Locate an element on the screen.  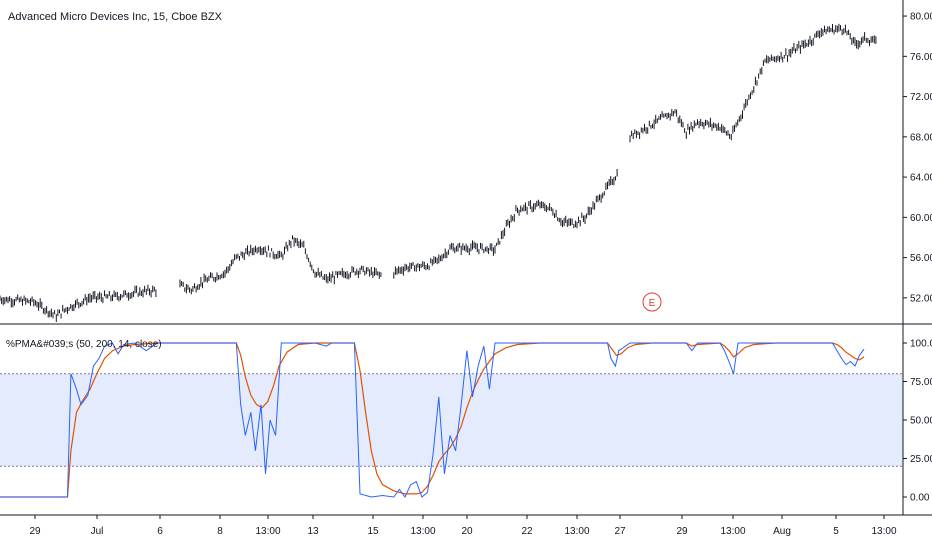
price-tick-label: 52.00 is located at coordinates (921, 298).